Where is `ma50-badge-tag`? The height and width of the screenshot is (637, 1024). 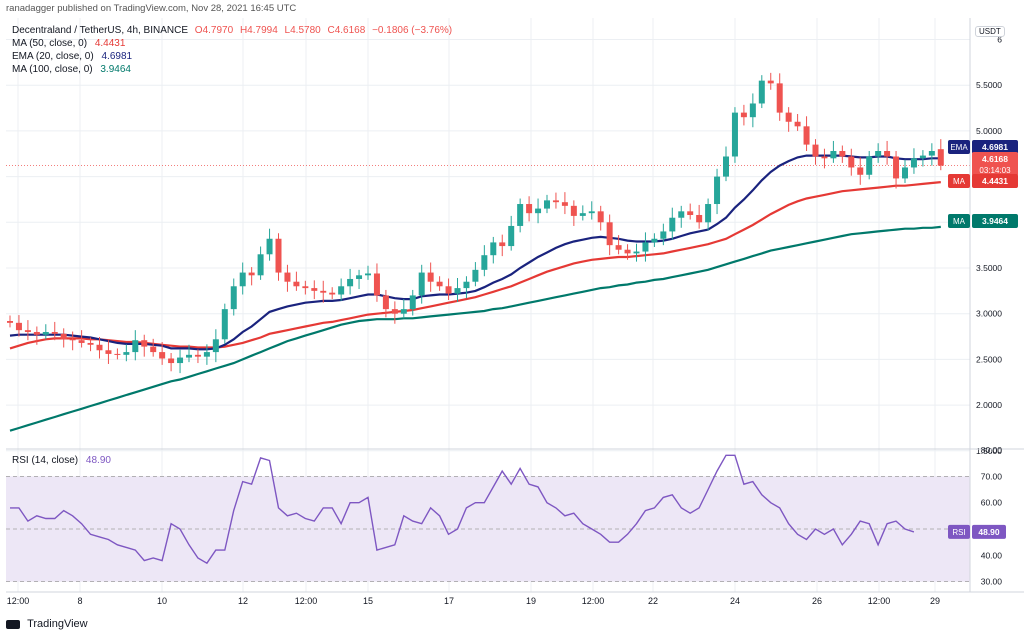 ma50-badge-tag is located at coordinates (959, 181).